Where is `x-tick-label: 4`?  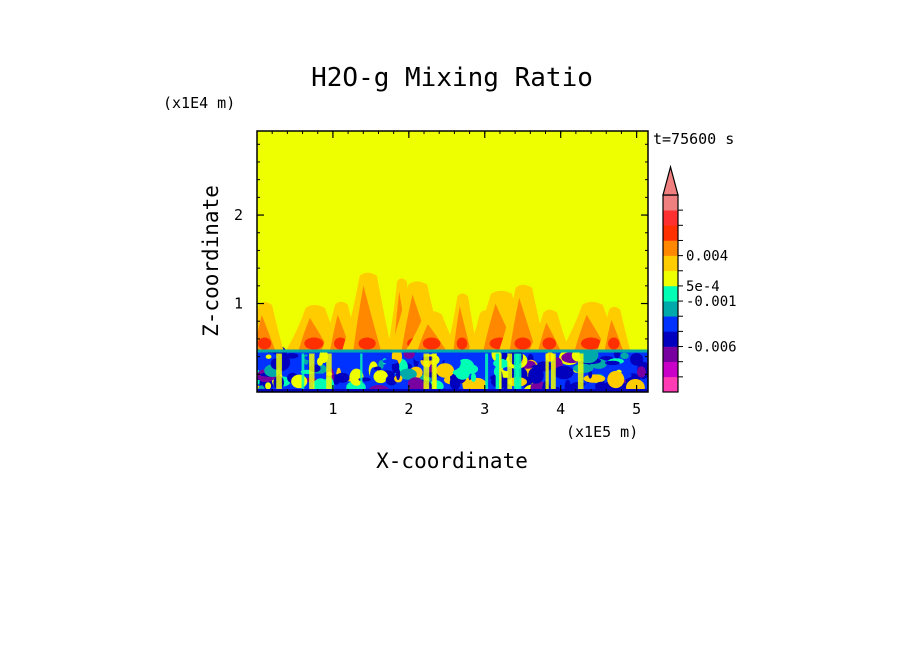
x-tick-label: 4 is located at coordinates (560, 409).